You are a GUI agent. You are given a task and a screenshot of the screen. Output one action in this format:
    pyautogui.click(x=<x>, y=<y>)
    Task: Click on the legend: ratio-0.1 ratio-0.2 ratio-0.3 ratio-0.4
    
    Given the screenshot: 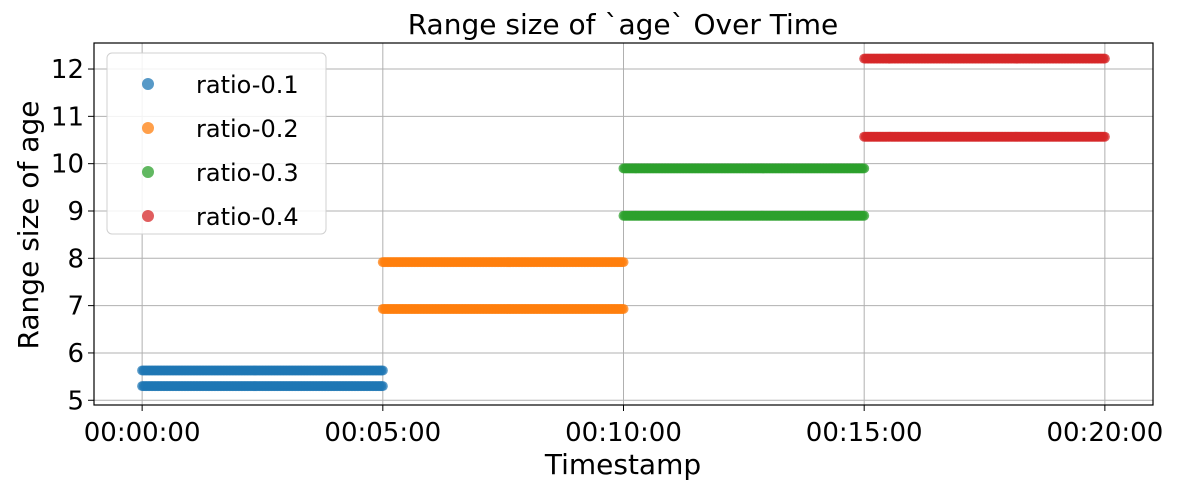 What is the action you would take?
    pyautogui.click(x=216, y=143)
    